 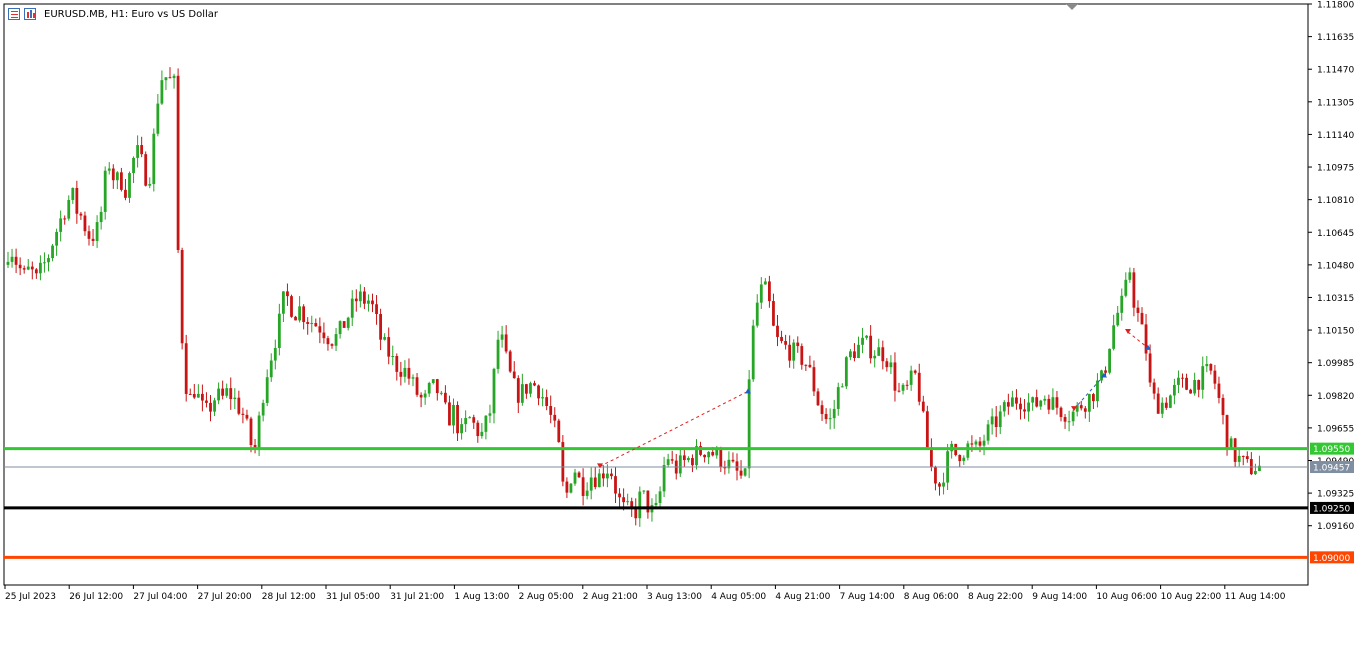 I want to click on x-tick-label: 4 Aug 05:00, so click(x=738, y=597).